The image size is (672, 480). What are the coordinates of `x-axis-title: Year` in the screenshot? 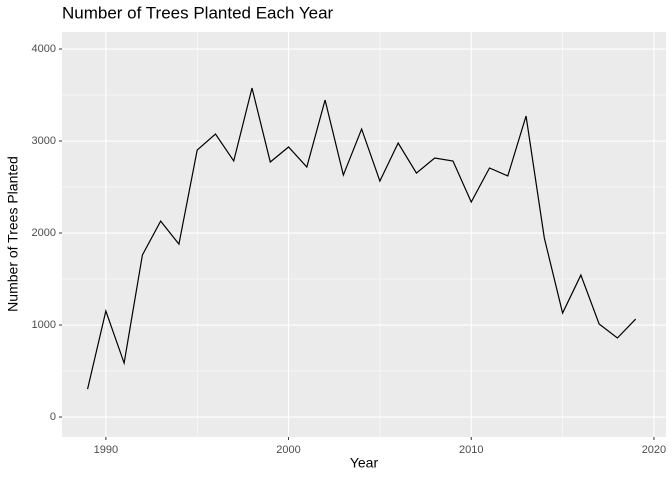 It's located at (364, 463).